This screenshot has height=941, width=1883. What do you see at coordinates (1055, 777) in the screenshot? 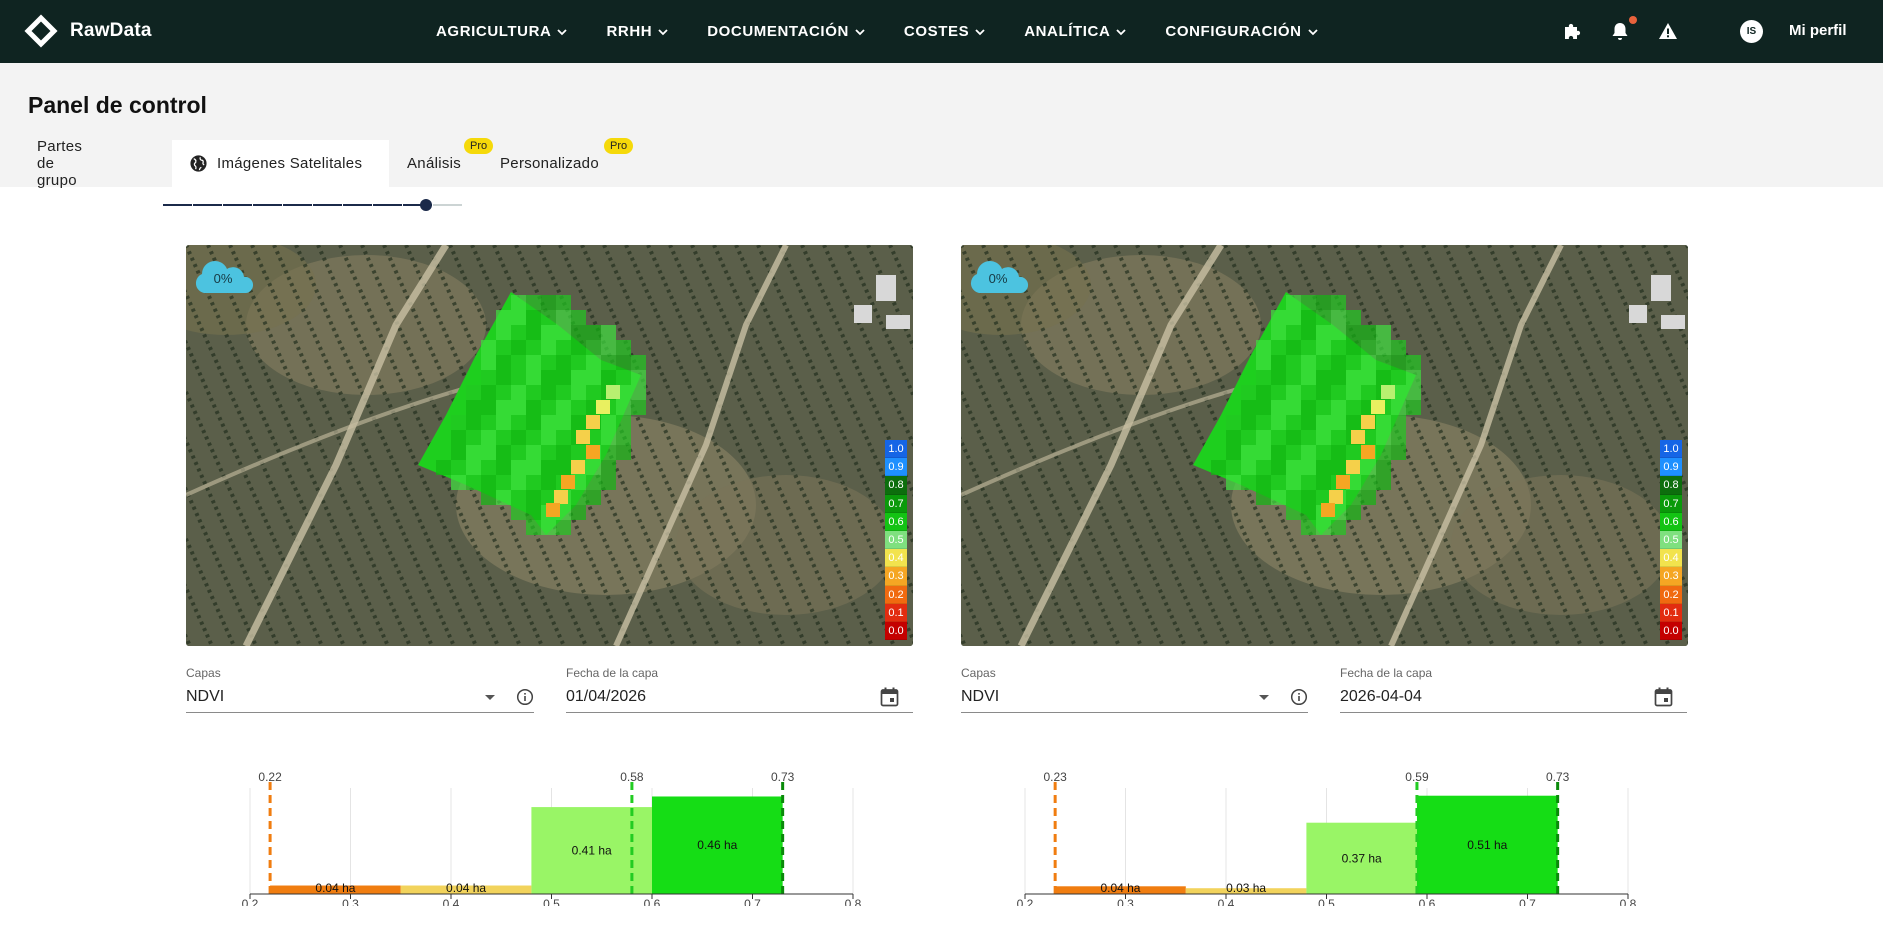
I see `threshold-label: 0.23` at bounding box center [1055, 777].